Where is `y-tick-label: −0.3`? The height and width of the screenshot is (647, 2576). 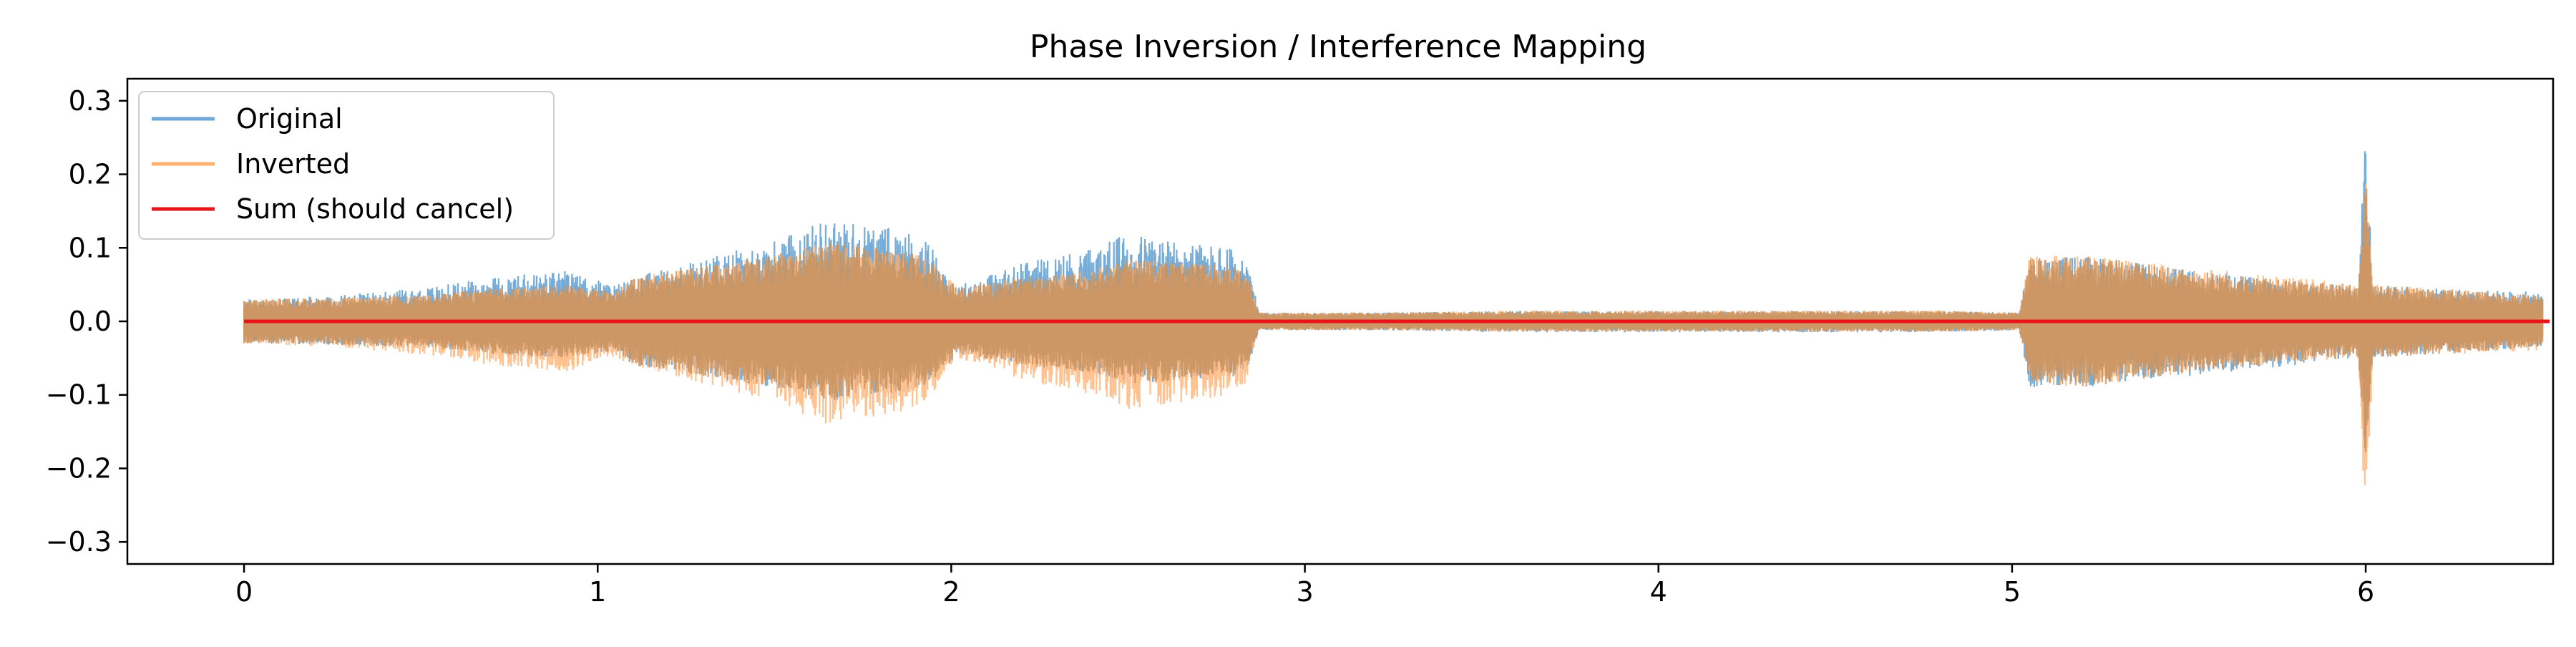
y-tick-label: −0.3 is located at coordinates (79, 542).